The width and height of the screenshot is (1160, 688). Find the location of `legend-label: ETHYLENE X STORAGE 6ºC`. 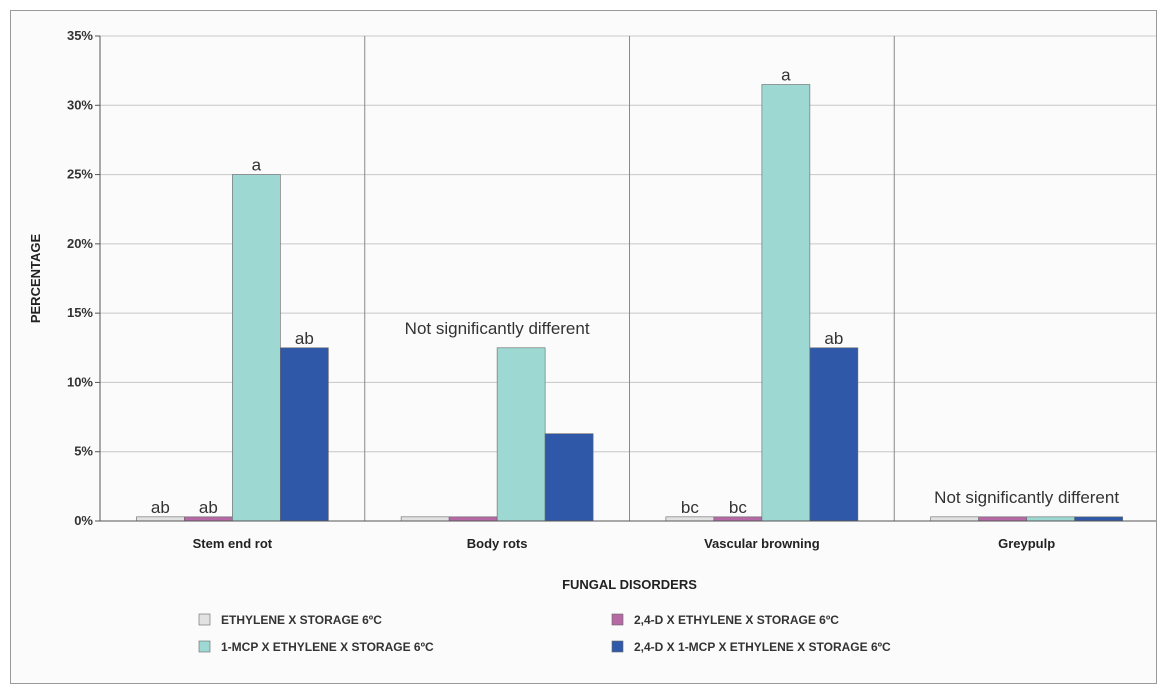

legend-label: ETHYLENE X STORAGE 6ºC is located at coordinates (301, 620).